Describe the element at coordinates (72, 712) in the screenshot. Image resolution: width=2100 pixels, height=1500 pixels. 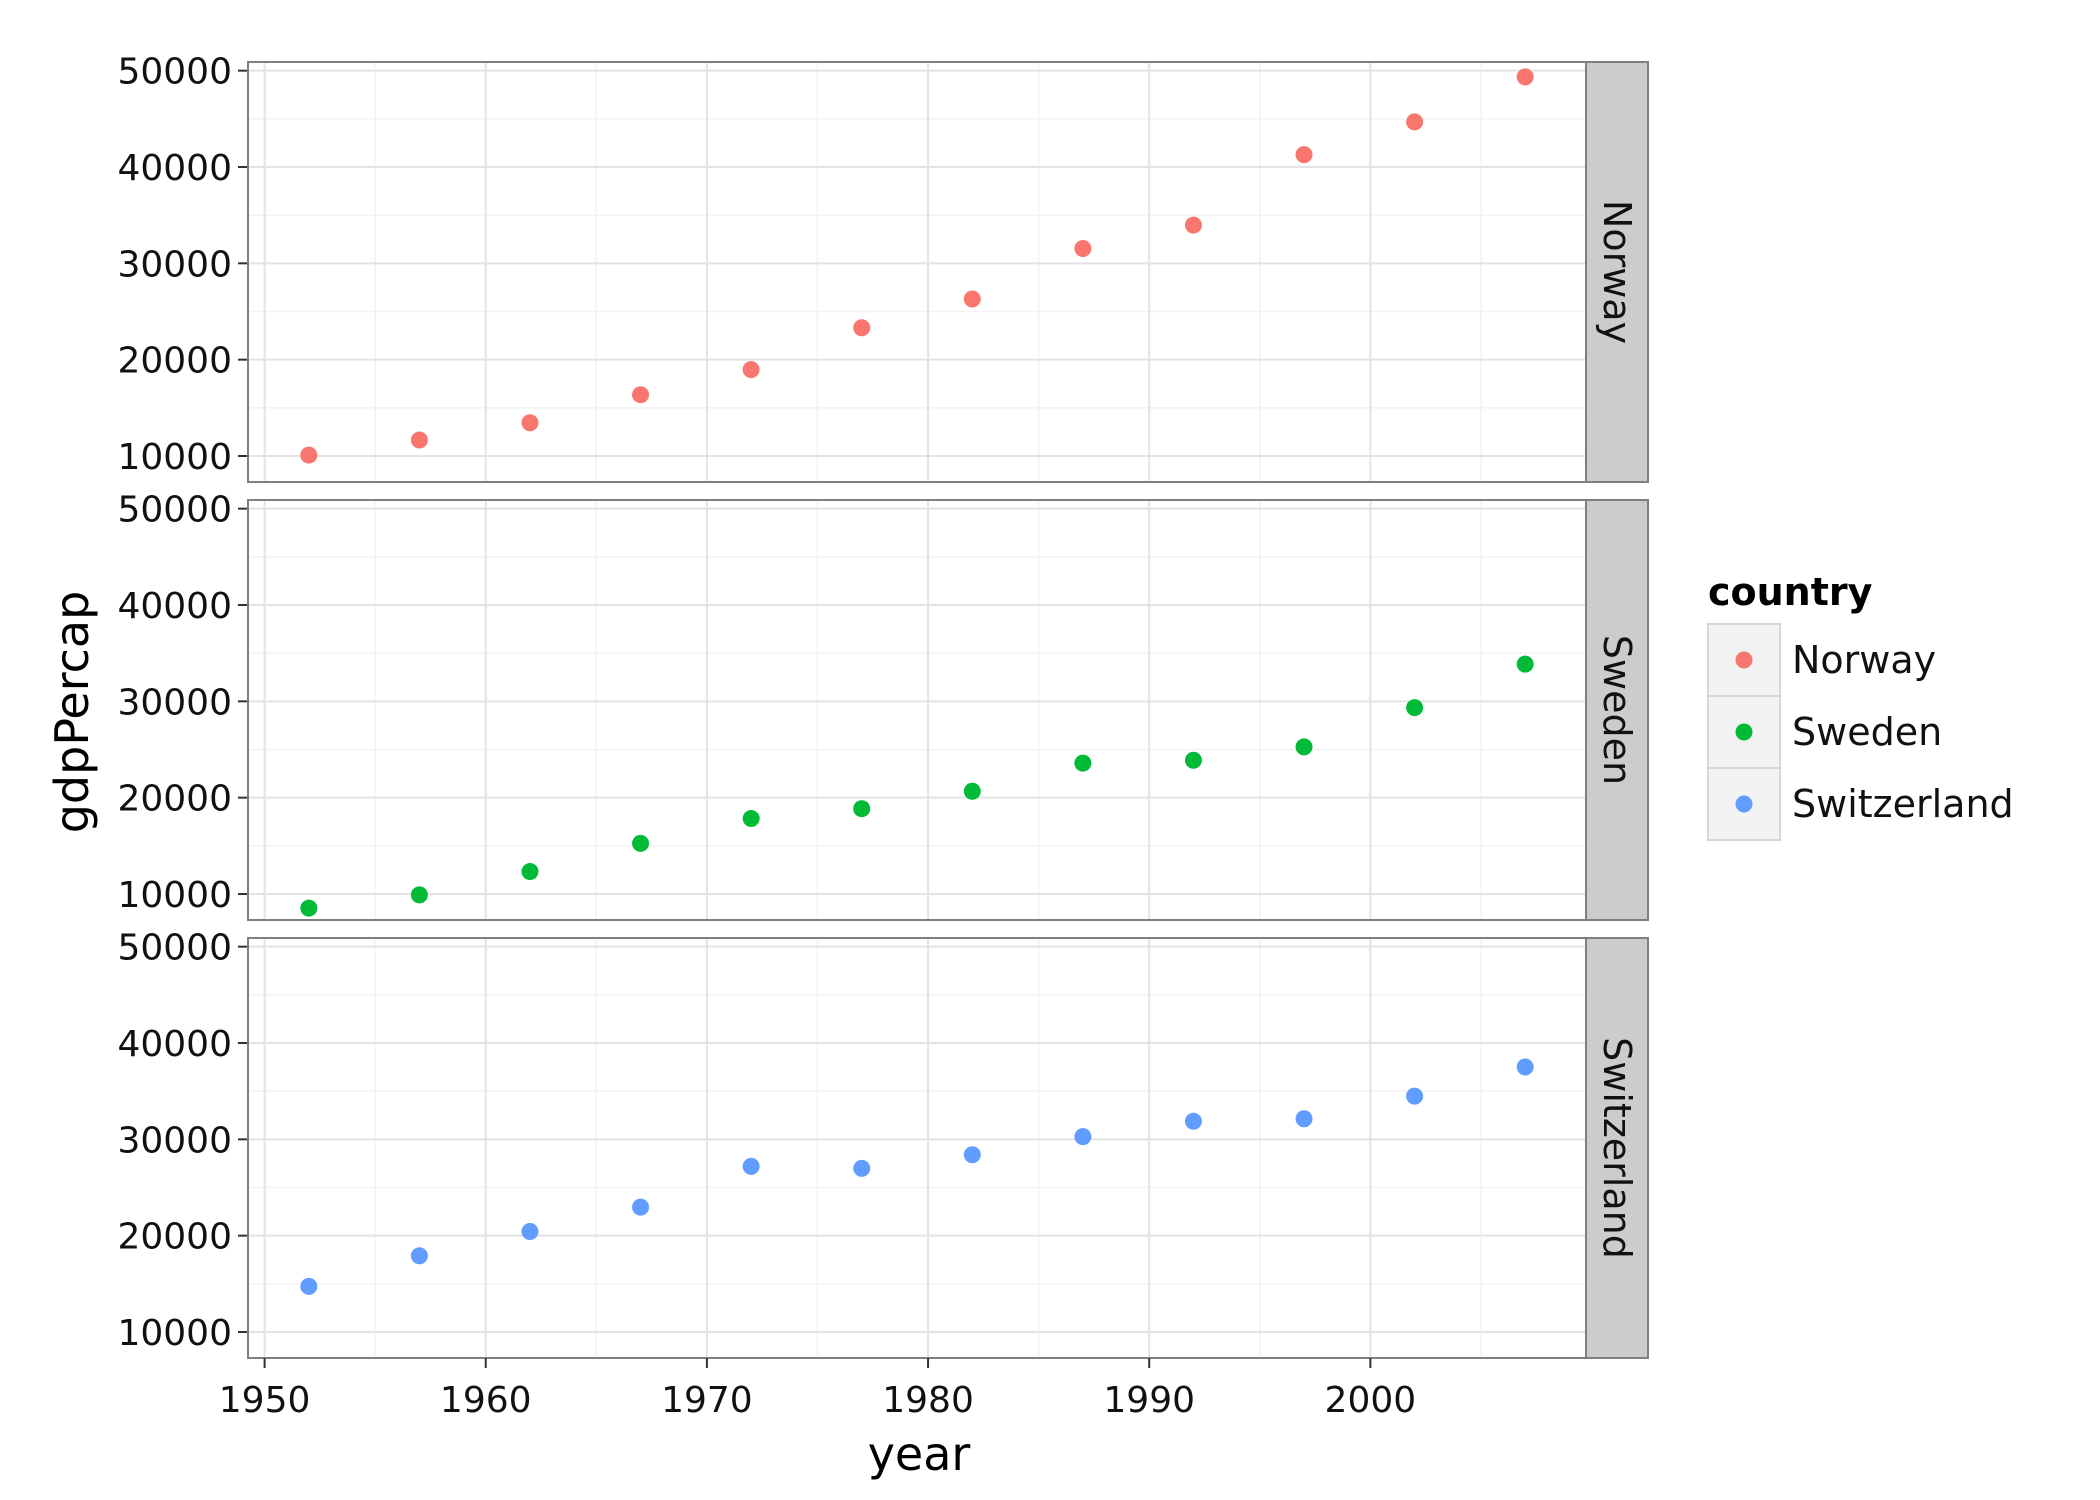
I see `y-axis-title: gdpPercap` at that location.